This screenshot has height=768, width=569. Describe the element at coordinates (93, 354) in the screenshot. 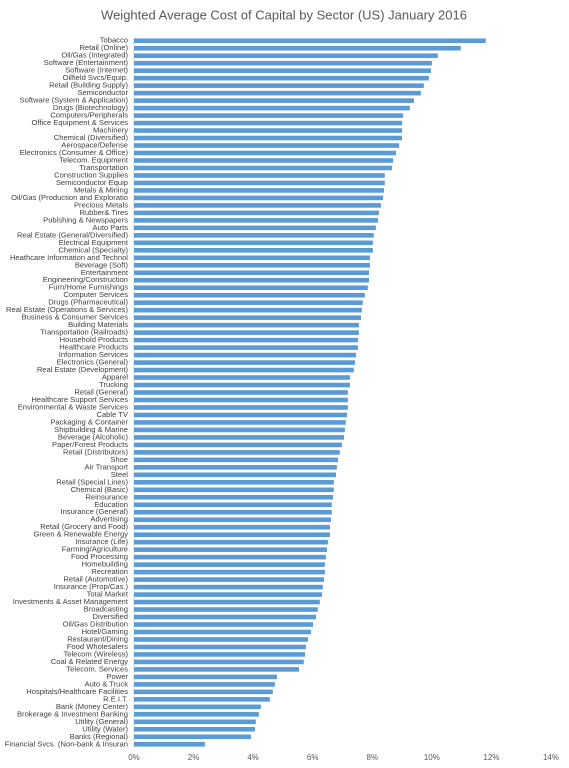

I see `y-tick-label: Information Services` at that location.